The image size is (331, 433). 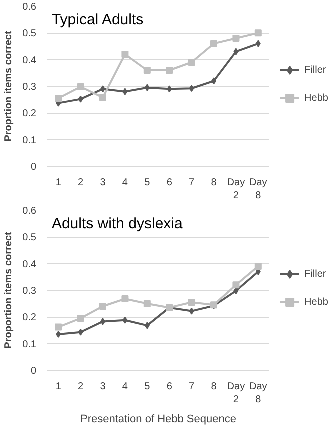 I want to click on chart-title: Adults with dyslexia, so click(x=118, y=224).